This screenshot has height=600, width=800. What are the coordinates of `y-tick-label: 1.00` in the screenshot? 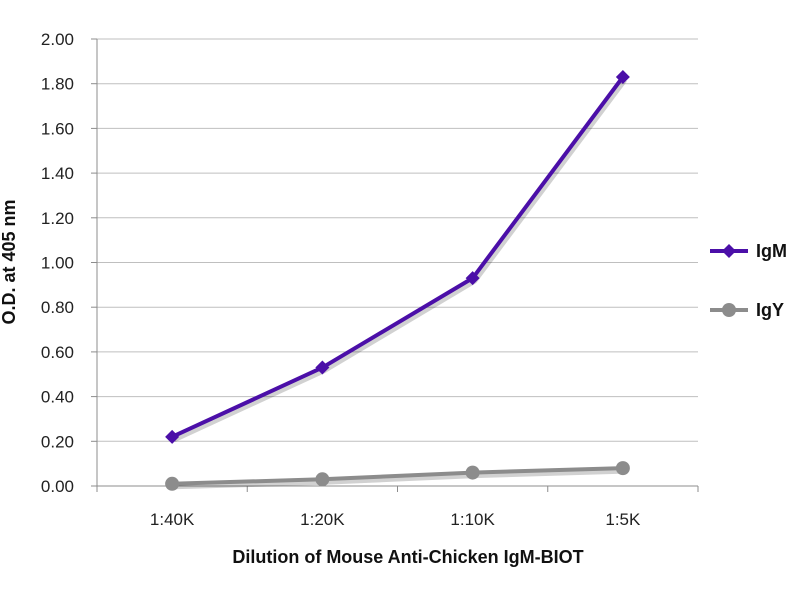 It's located at (57, 263).